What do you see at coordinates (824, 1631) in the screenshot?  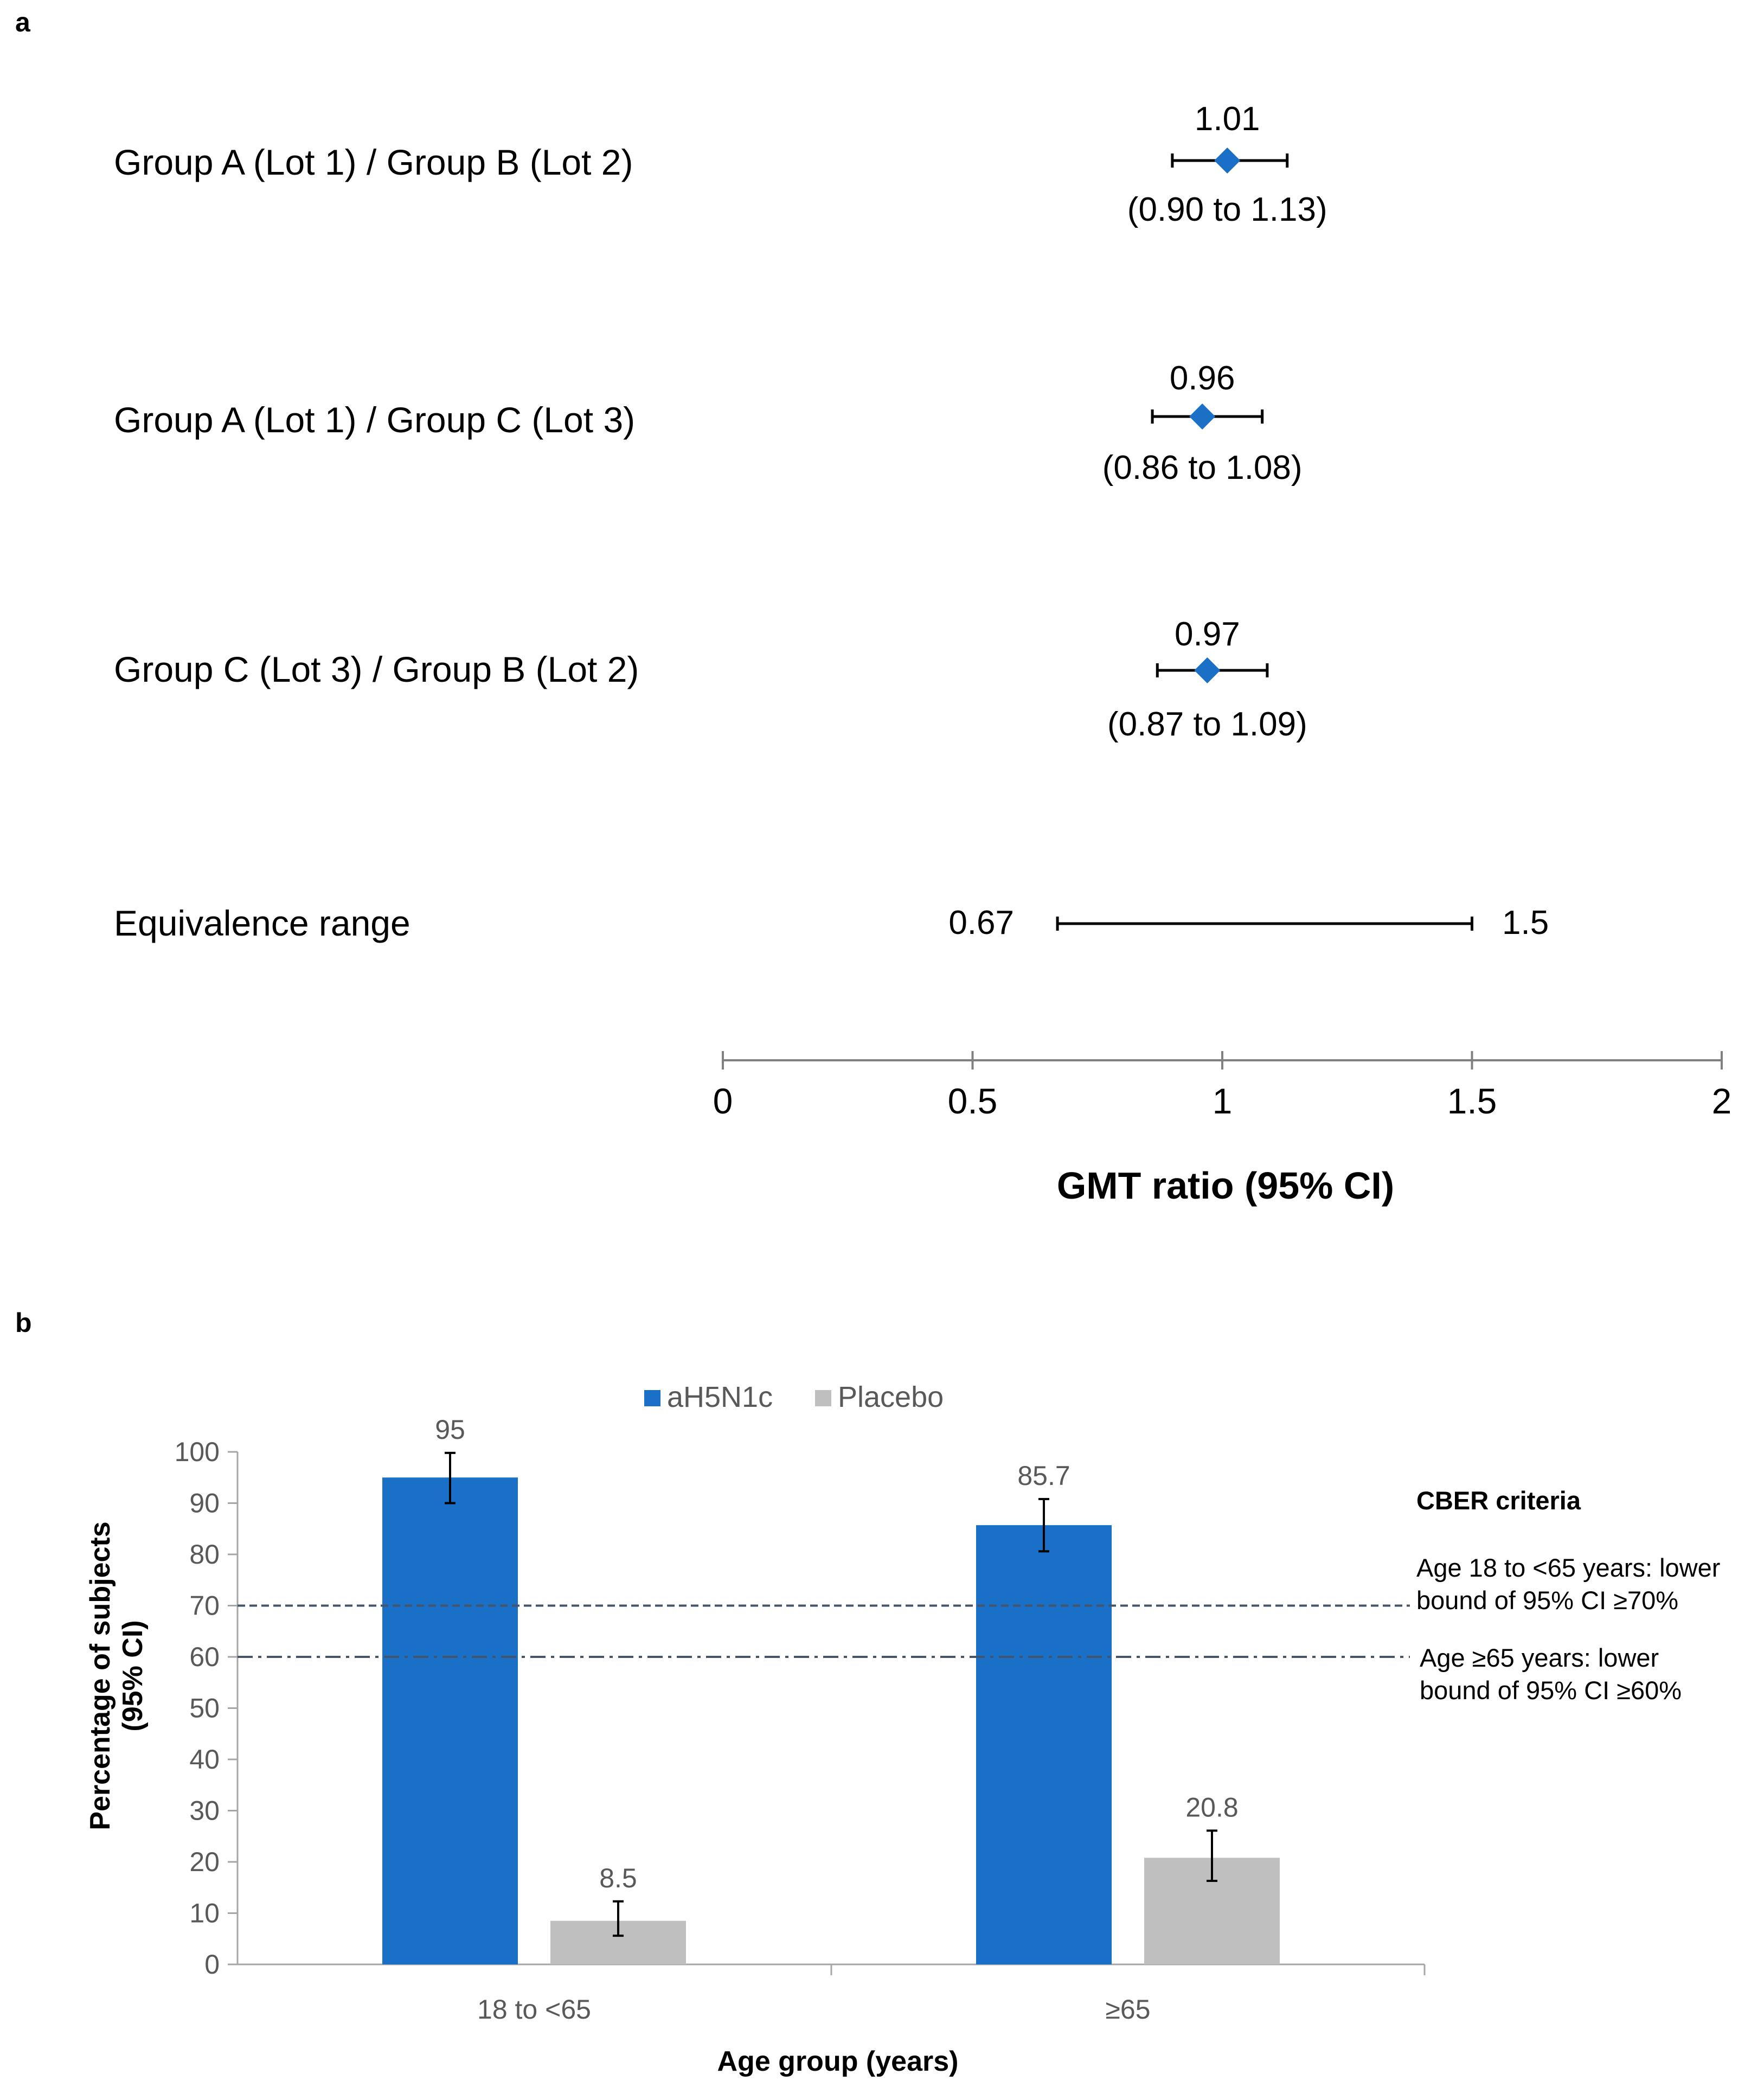 I see `reference-lines` at bounding box center [824, 1631].